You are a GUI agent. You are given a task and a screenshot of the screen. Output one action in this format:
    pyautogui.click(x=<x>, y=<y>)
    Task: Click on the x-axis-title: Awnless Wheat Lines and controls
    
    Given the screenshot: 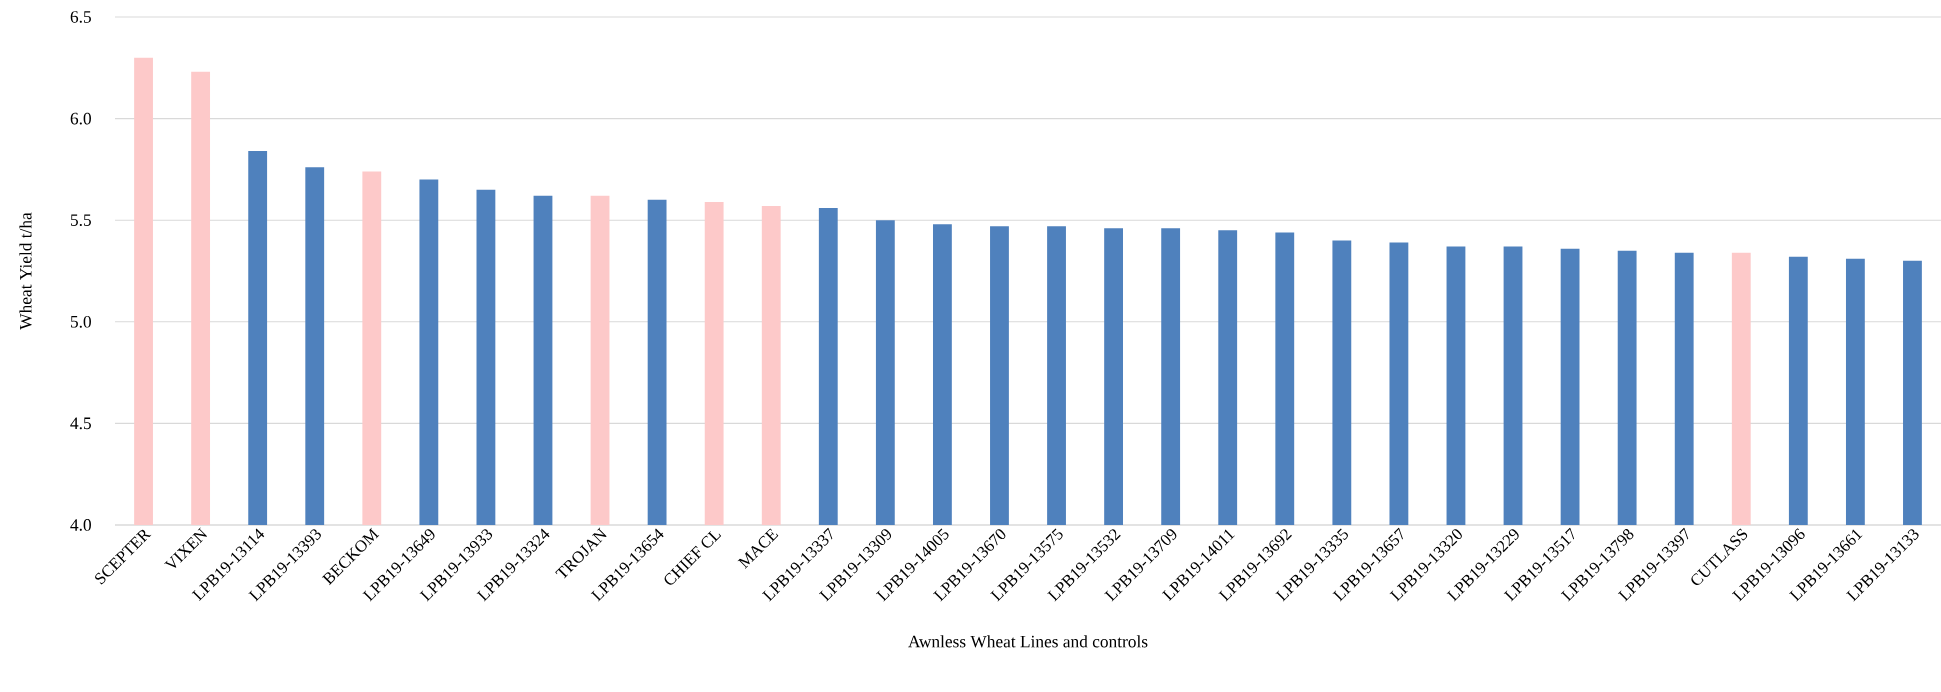 What is the action you would take?
    pyautogui.click(x=1028, y=641)
    